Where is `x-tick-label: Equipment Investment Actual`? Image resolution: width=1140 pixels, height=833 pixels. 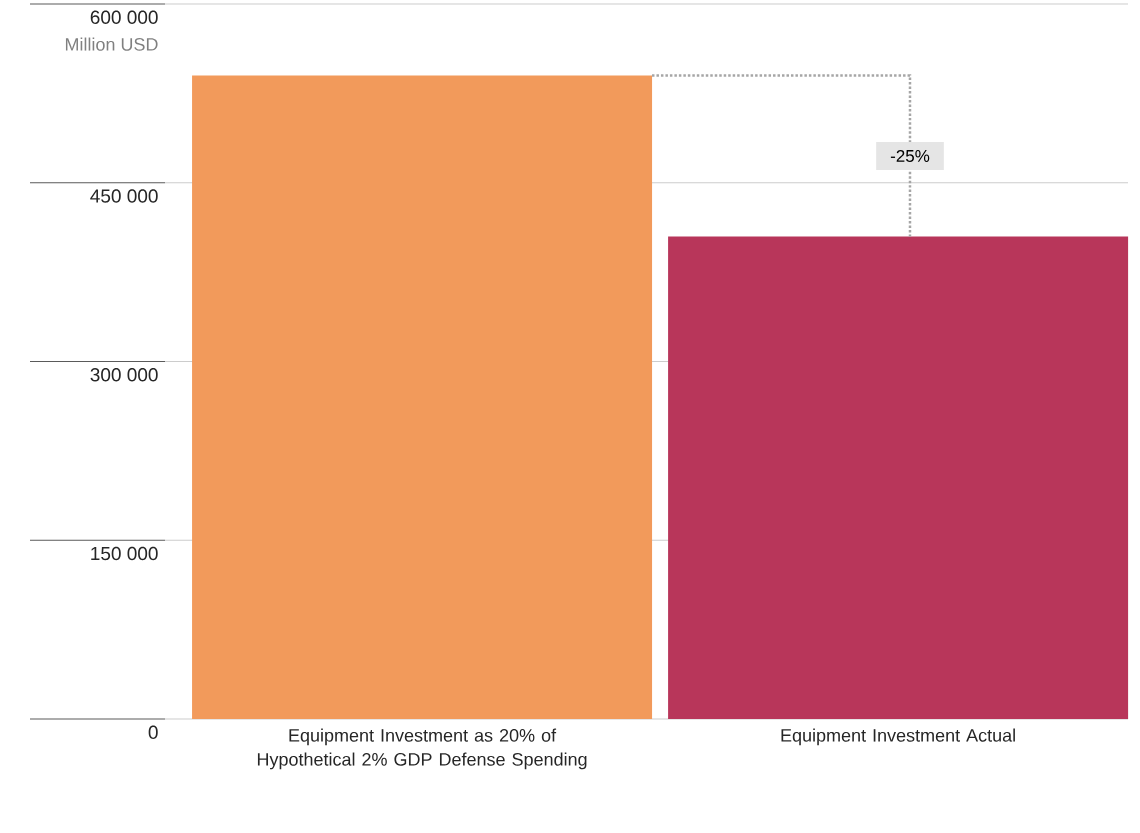
x-tick-label: Equipment Investment Actual is located at coordinates (898, 737).